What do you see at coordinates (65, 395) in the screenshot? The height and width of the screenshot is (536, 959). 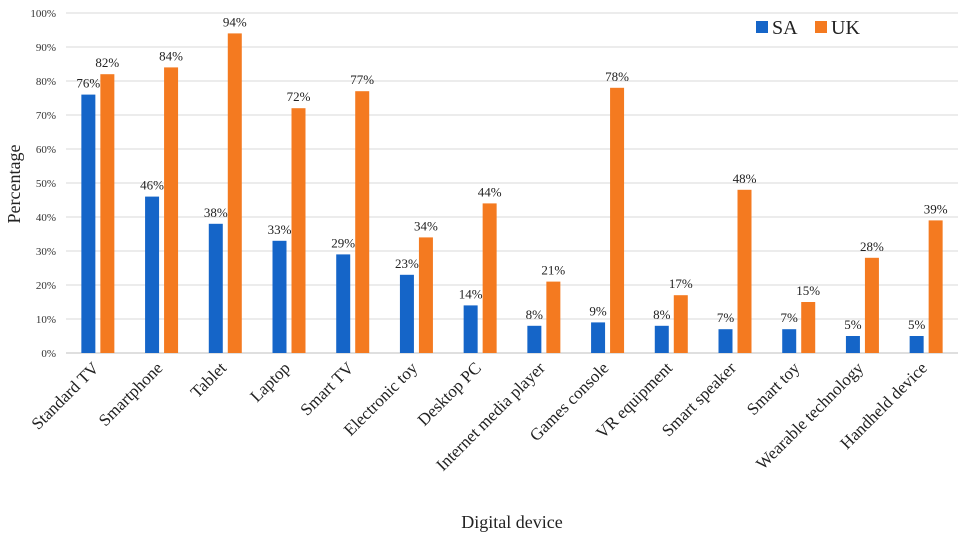 I see `category-label: Standard TV` at bounding box center [65, 395].